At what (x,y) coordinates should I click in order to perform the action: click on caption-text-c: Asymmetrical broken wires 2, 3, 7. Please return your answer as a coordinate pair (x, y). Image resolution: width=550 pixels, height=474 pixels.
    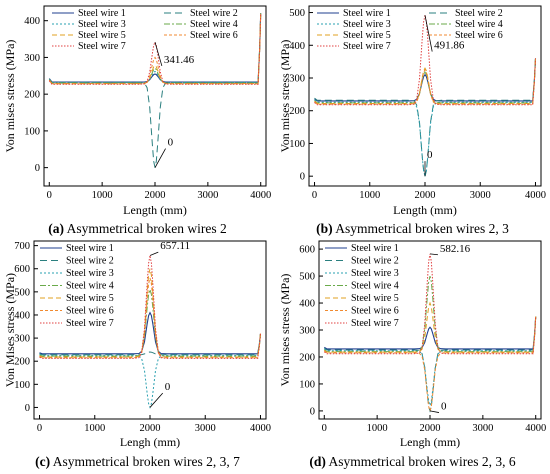
    Looking at the image, I should click on (146, 461).